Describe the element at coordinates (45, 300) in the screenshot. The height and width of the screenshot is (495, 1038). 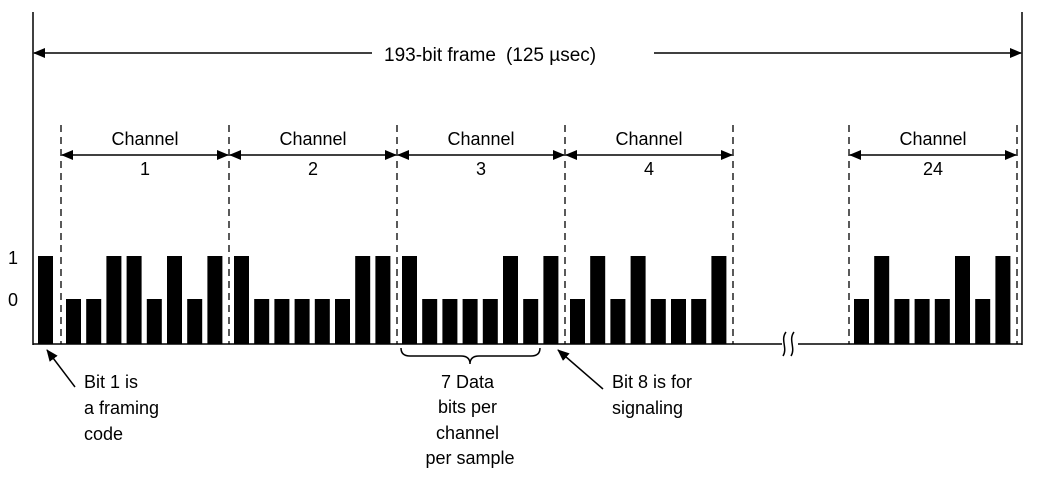
I see `framing-bit-bar` at that location.